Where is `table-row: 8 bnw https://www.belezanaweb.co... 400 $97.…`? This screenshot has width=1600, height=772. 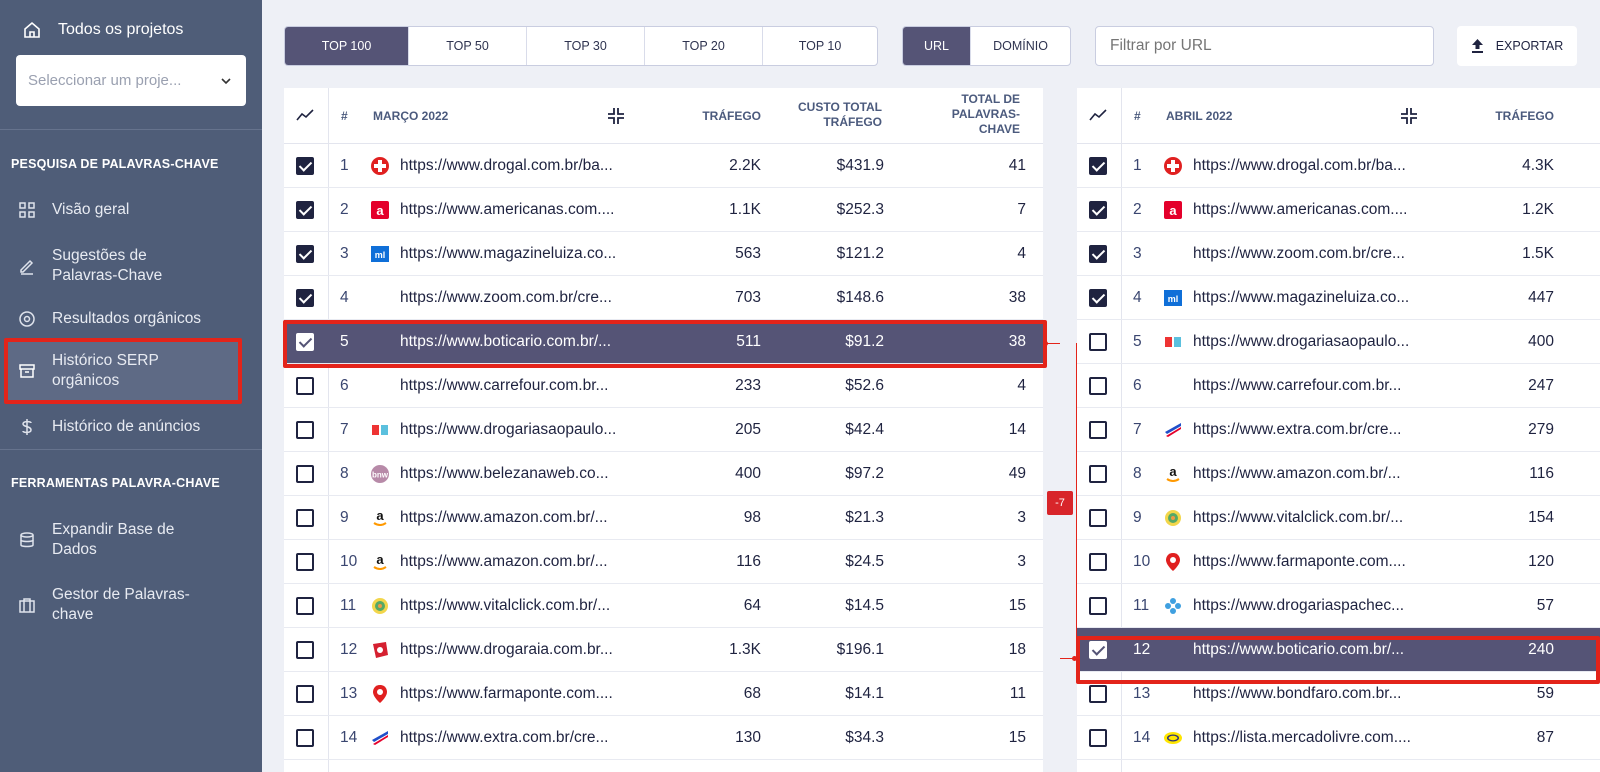 table-row: 8 bnw https://www.belezanaweb.co... 400 $97.… is located at coordinates (663, 474).